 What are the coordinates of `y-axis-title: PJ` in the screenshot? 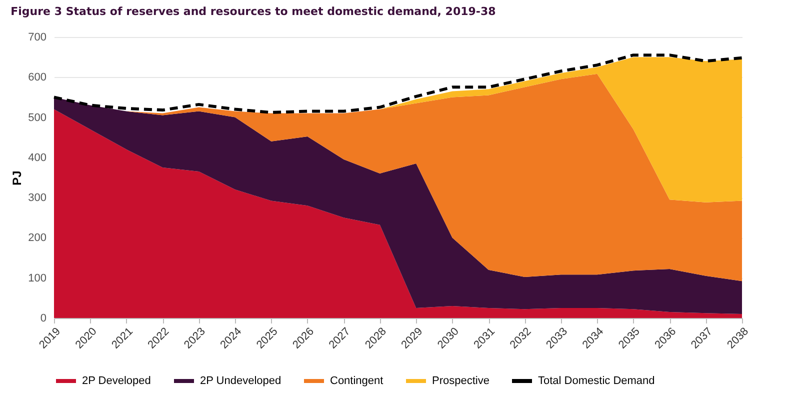 It's located at (17, 178).